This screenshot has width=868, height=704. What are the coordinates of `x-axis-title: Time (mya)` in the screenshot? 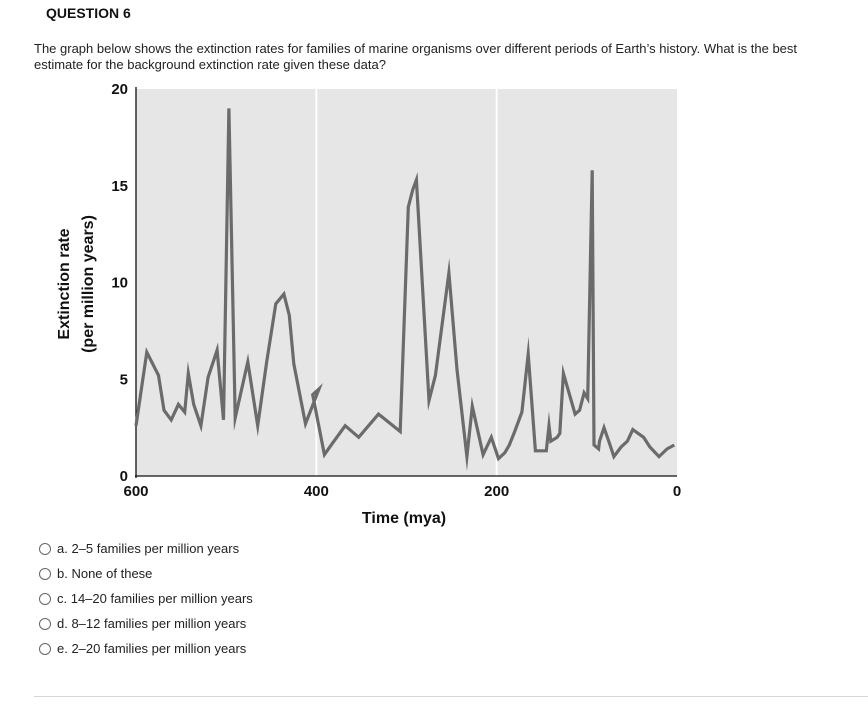 It's located at (404, 518).